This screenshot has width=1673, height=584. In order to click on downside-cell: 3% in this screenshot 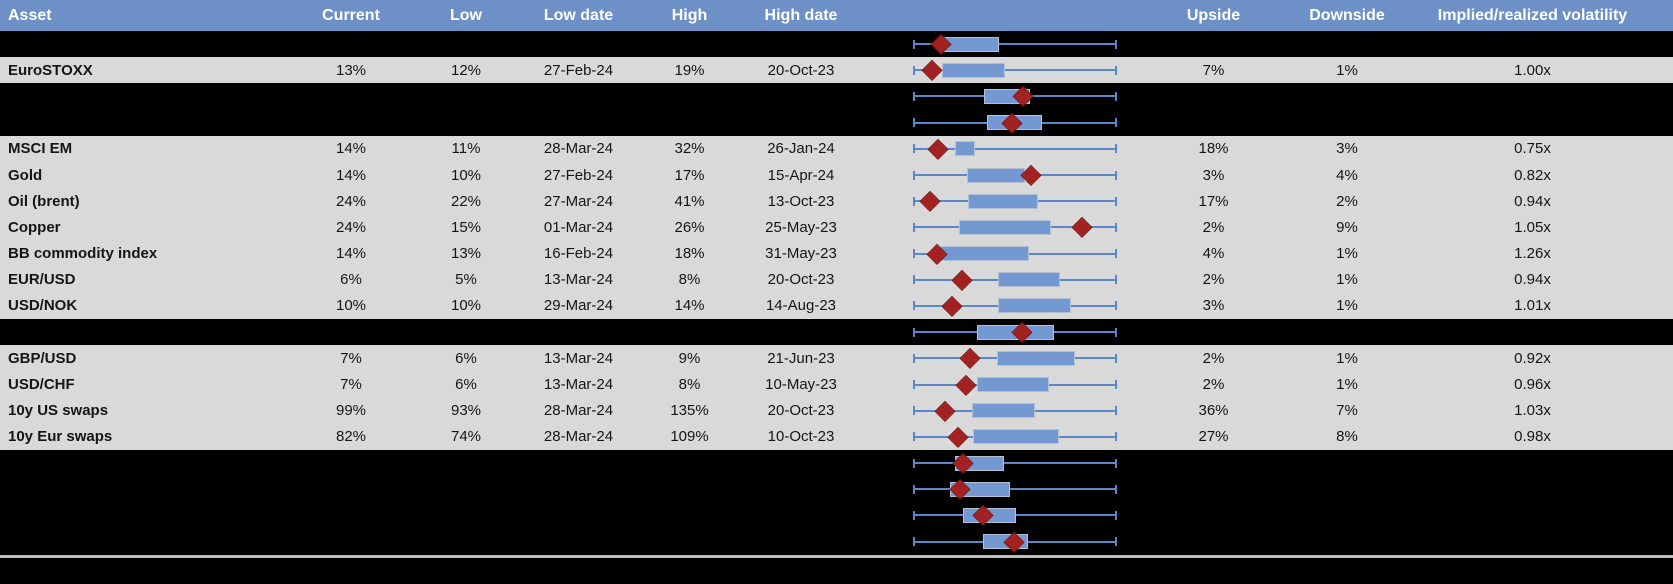, I will do `click(1347, 149)`.